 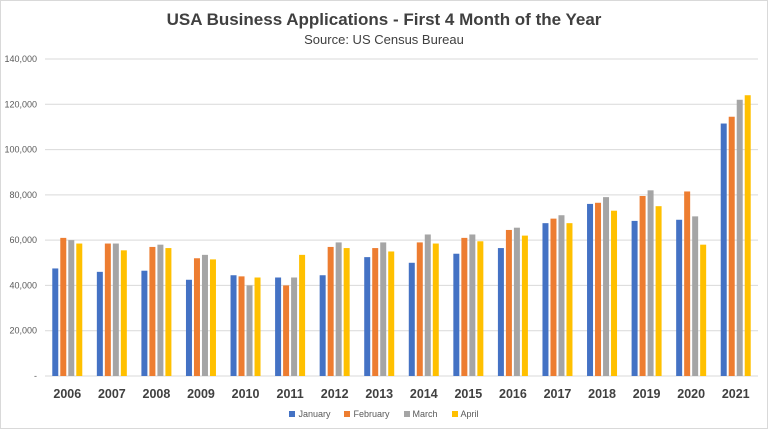 I want to click on y-tick-label: 60,000, so click(x=23, y=240).